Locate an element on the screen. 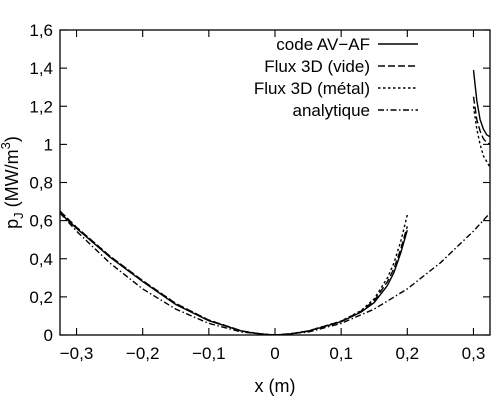  x-tick-label: −0,3 is located at coordinates (77, 353).